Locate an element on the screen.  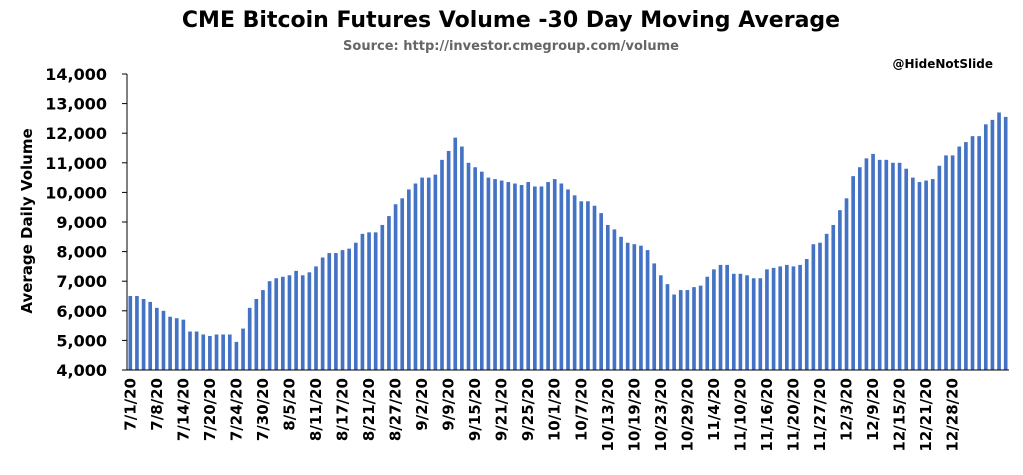
x-tick-label: 11/20/20 is located at coordinates (793, 415).